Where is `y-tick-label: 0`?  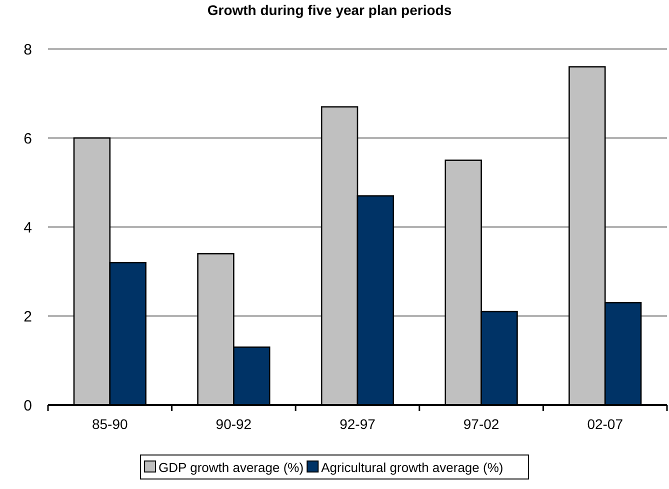
y-tick-label: 0 is located at coordinates (28, 405).